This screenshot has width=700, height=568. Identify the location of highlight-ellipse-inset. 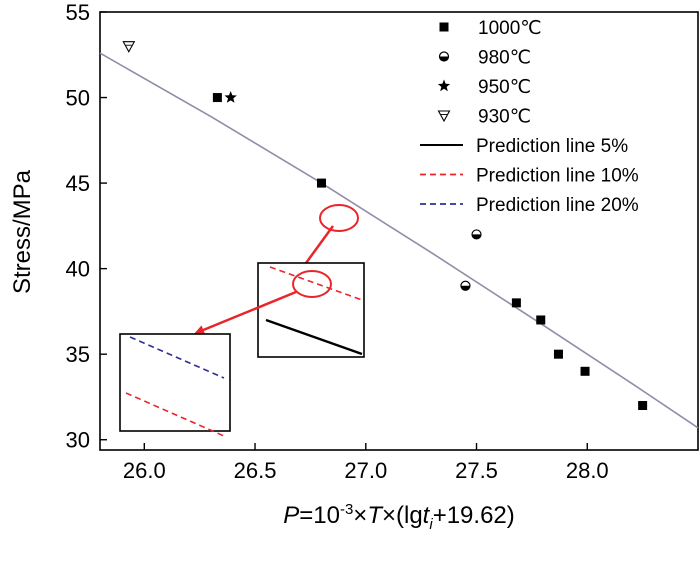
(312, 284).